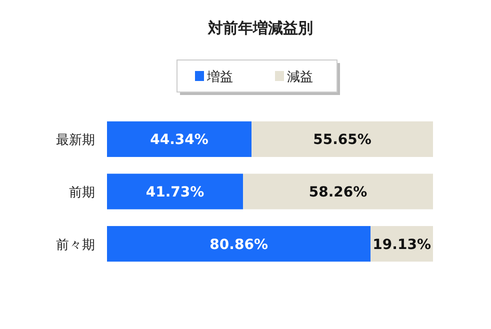 Image resolution: width=491 pixels, height=329 pixels. What do you see at coordinates (75, 245) in the screenshot?
I see `y-tick-label: 前々期` at bounding box center [75, 245].